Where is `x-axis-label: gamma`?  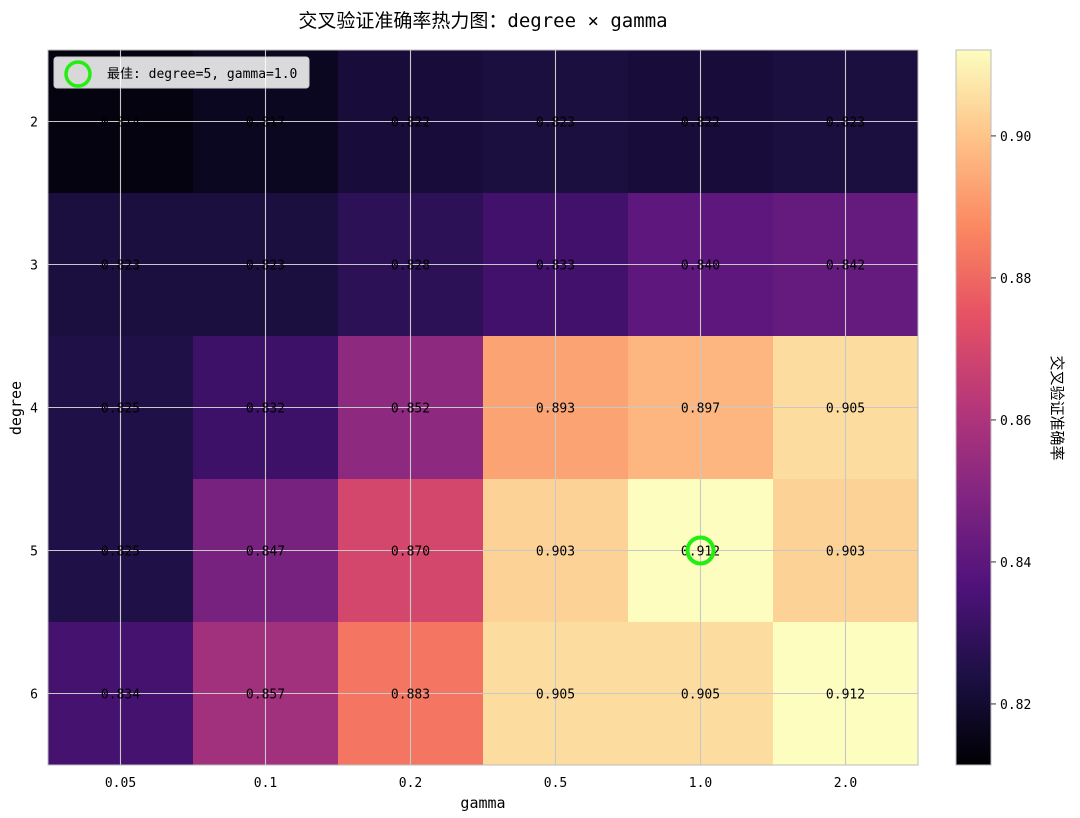 x-axis-label: gamma is located at coordinates (482, 803).